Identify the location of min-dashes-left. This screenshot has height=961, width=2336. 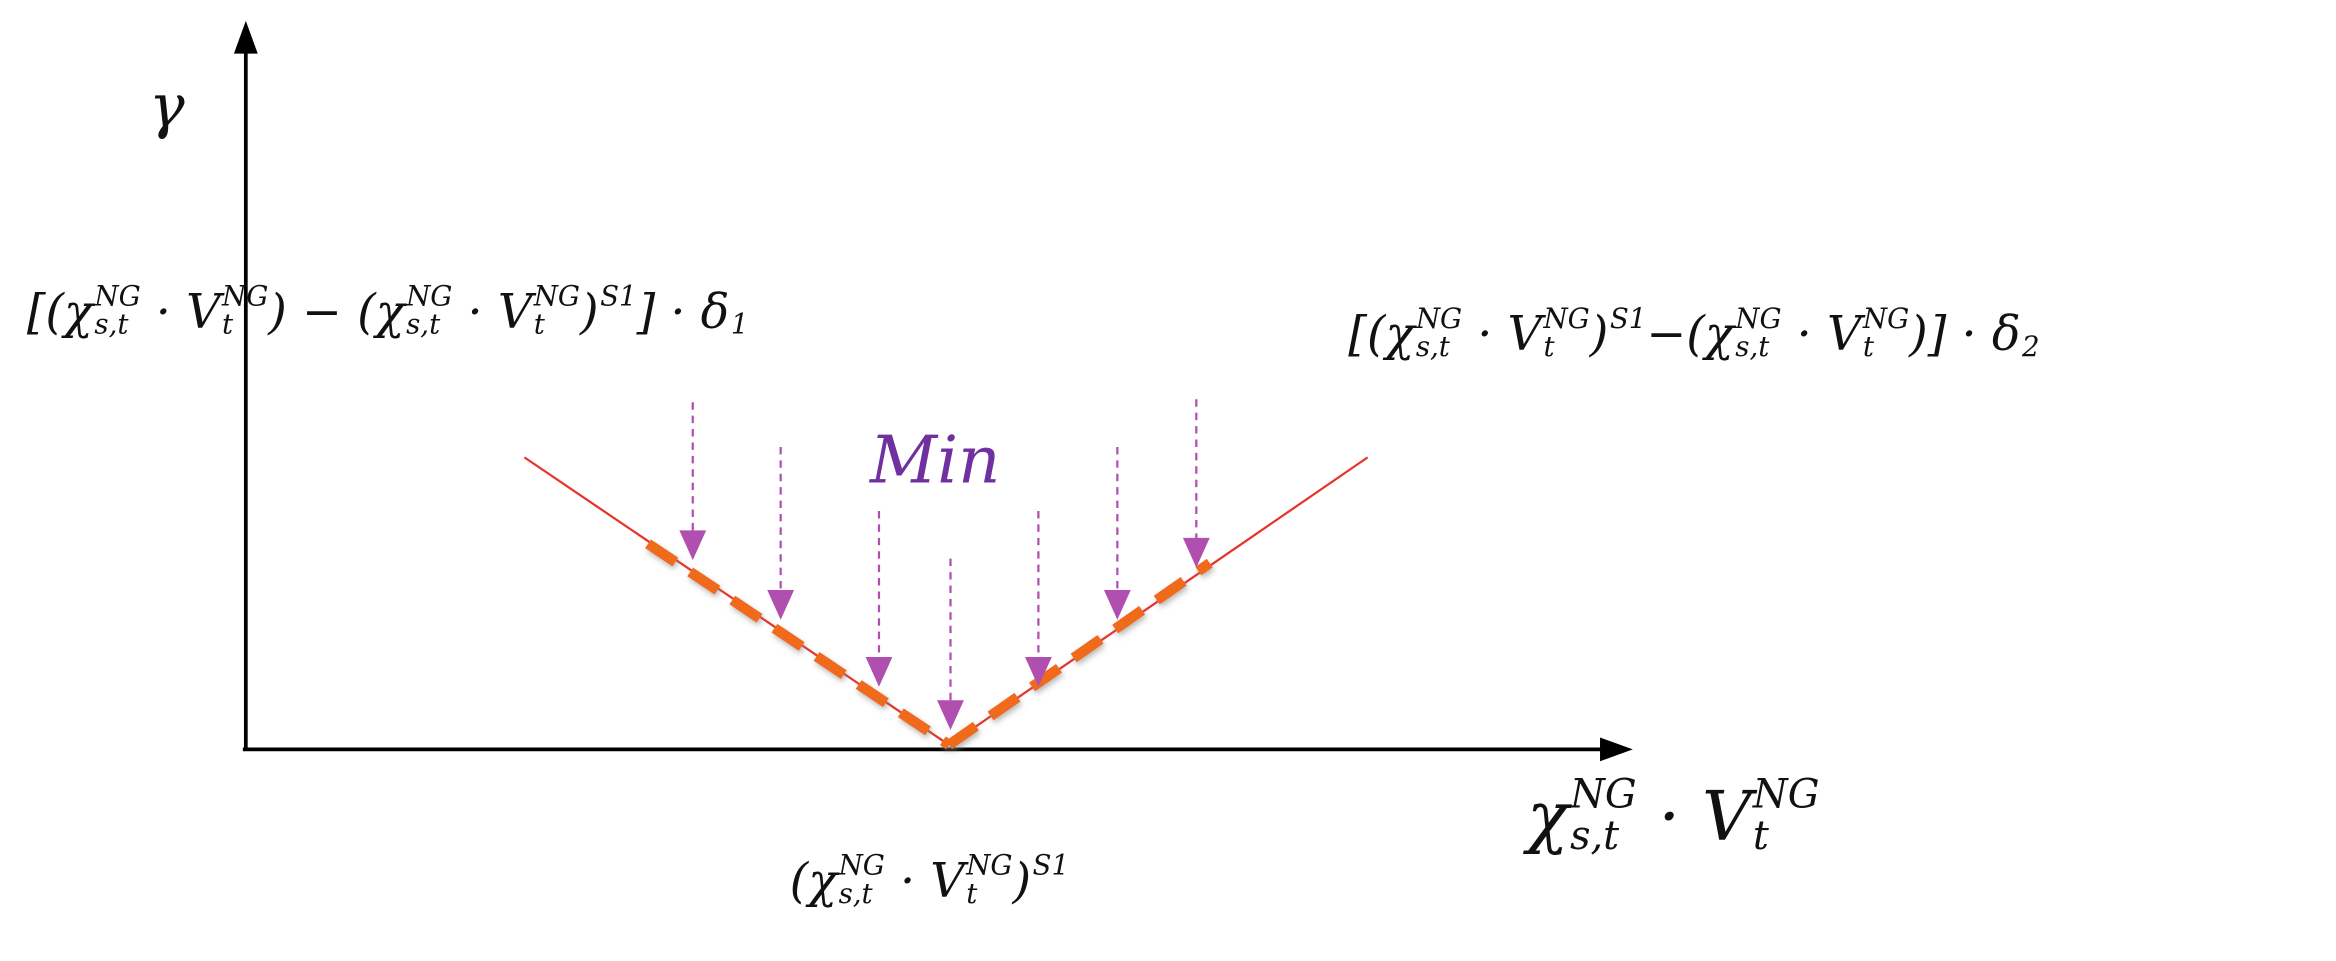
(798, 644).